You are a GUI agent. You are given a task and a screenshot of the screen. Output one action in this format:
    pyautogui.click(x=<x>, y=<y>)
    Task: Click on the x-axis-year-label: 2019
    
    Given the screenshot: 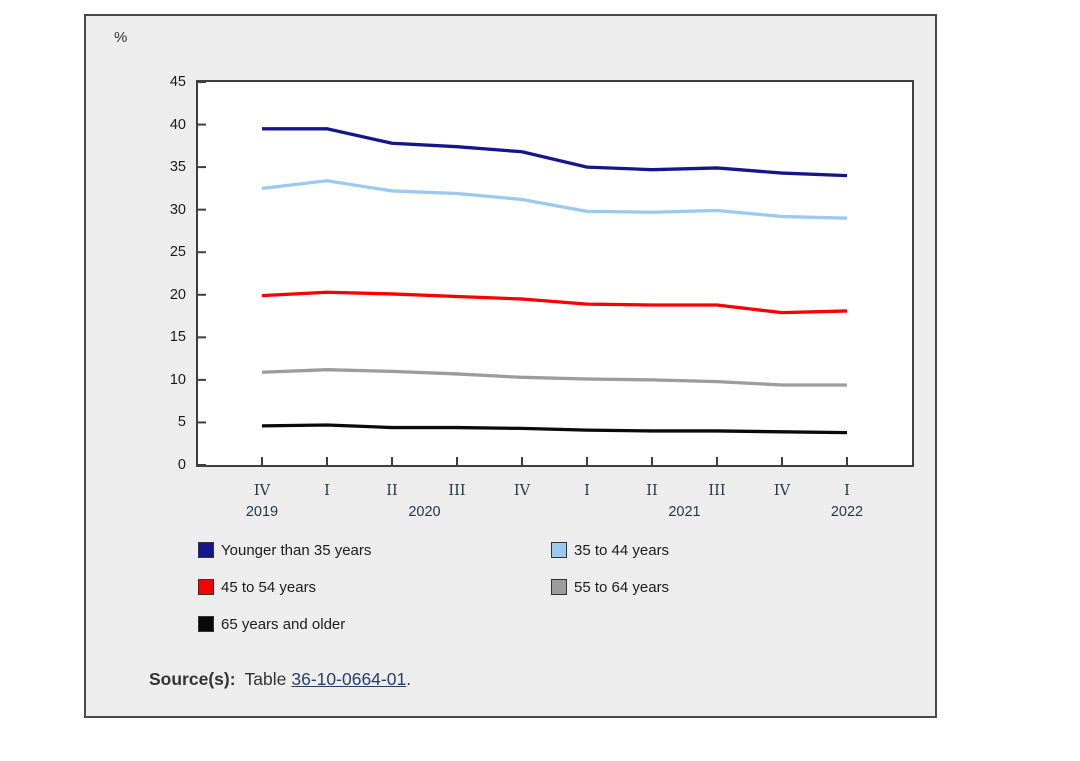 What is the action you would take?
    pyautogui.click(x=262, y=512)
    